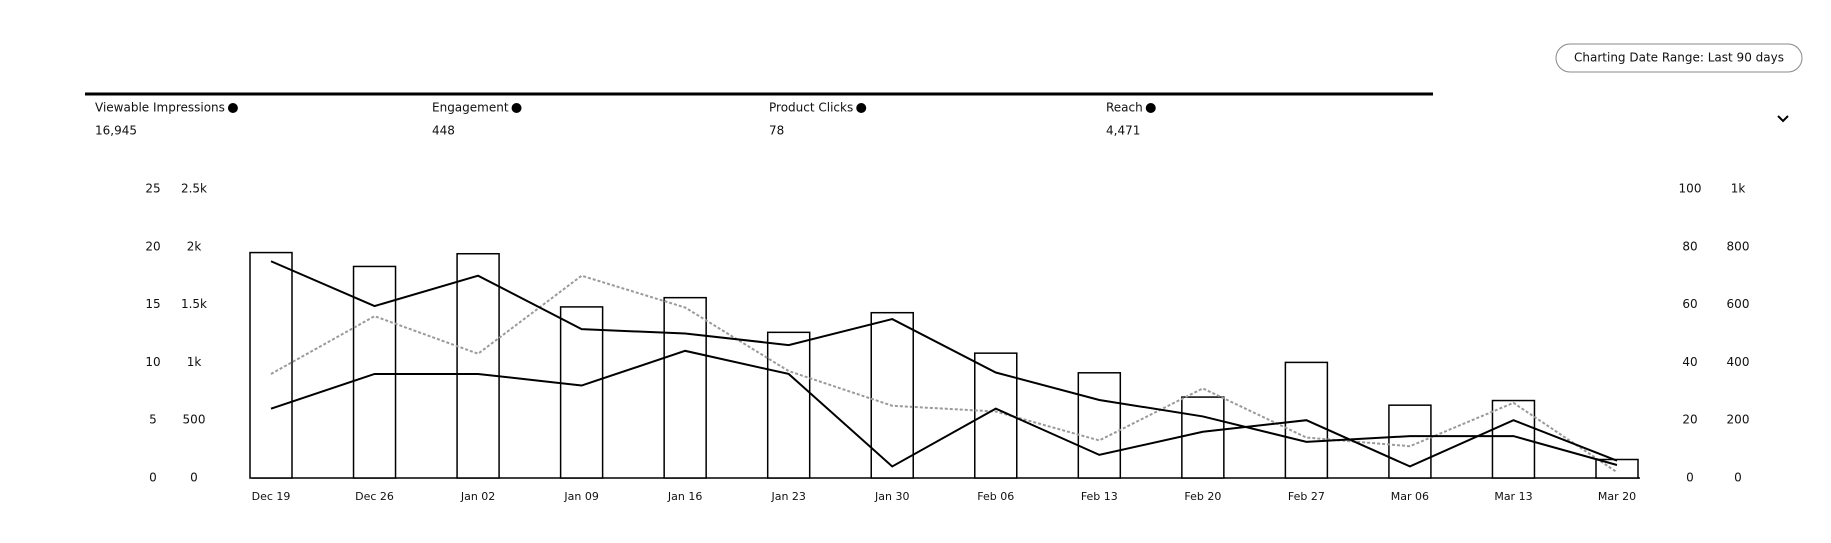  Describe the element at coordinates (1099, 496) in the screenshot. I see `x-tick-label: Feb 13` at that location.